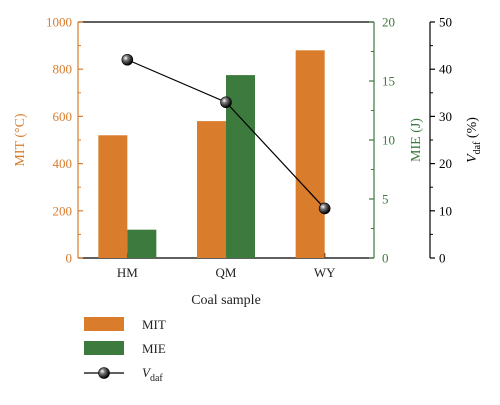 The width and height of the screenshot is (500, 405). Describe the element at coordinates (59, 22) in the screenshot. I see `left-axis-tick-label: 1000` at that location.